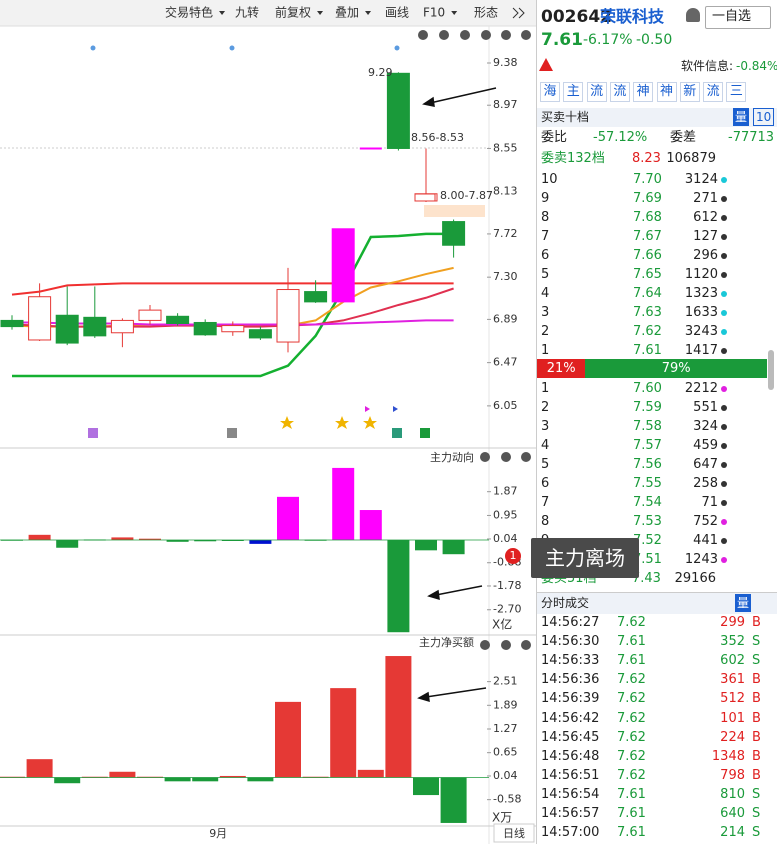 Image resolution: width=777 pixels, height=844 pixels. Describe the element at coordinates (608, 40) in the screenshot. I see `change-pct: -6.17%` at that location.